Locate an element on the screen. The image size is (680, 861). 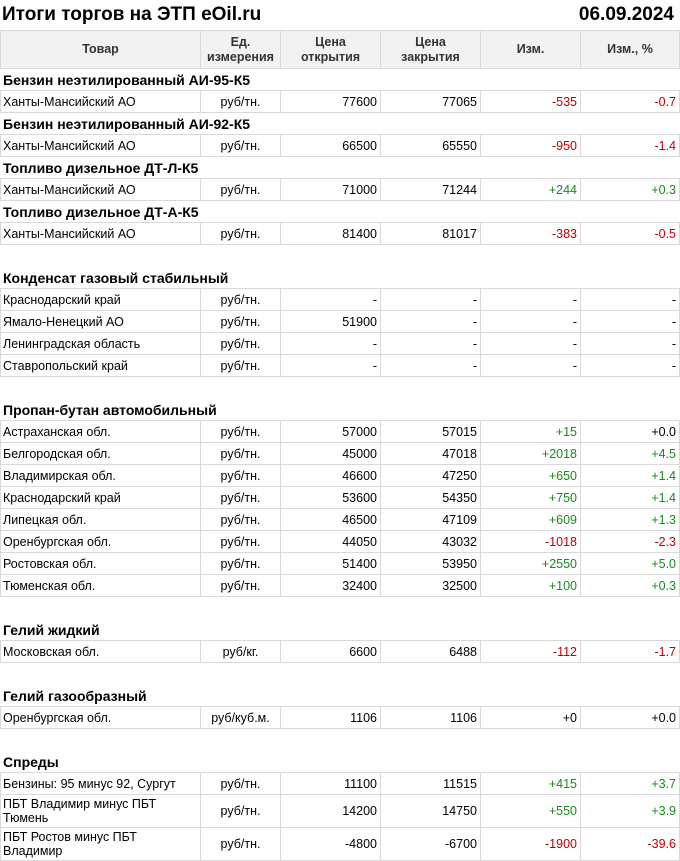
open-price: - is located at coordinates (330, 343).